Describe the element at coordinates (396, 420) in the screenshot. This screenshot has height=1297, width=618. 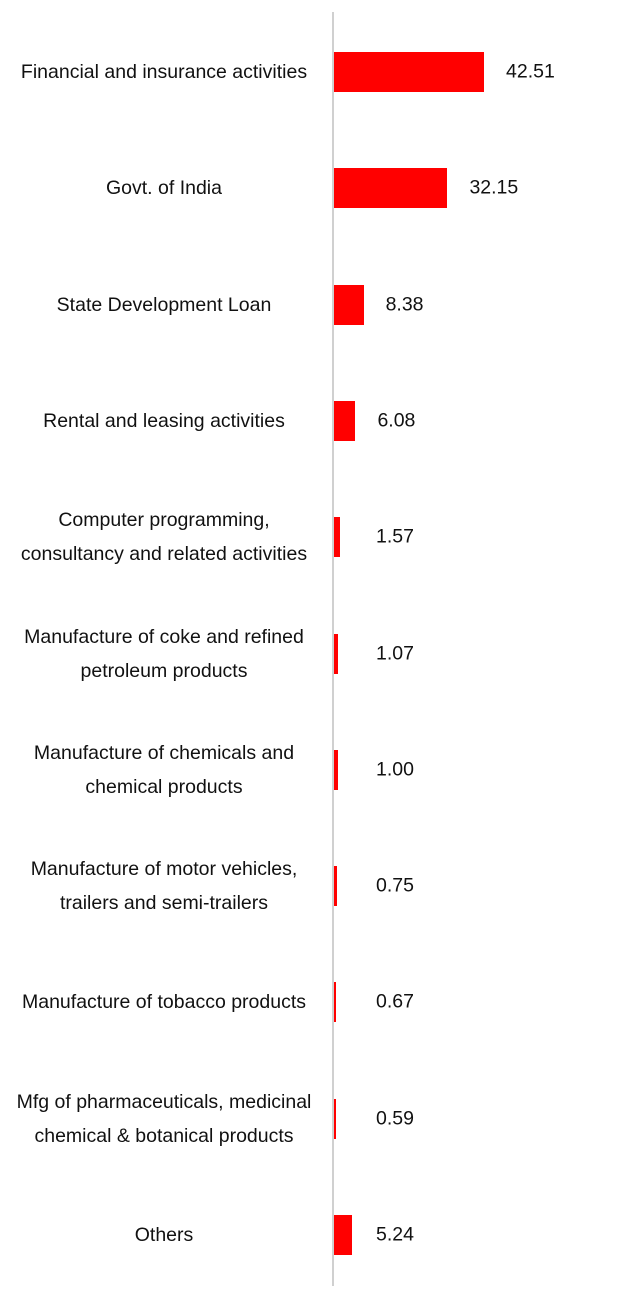
I see `value-label: 6.08` at that location.